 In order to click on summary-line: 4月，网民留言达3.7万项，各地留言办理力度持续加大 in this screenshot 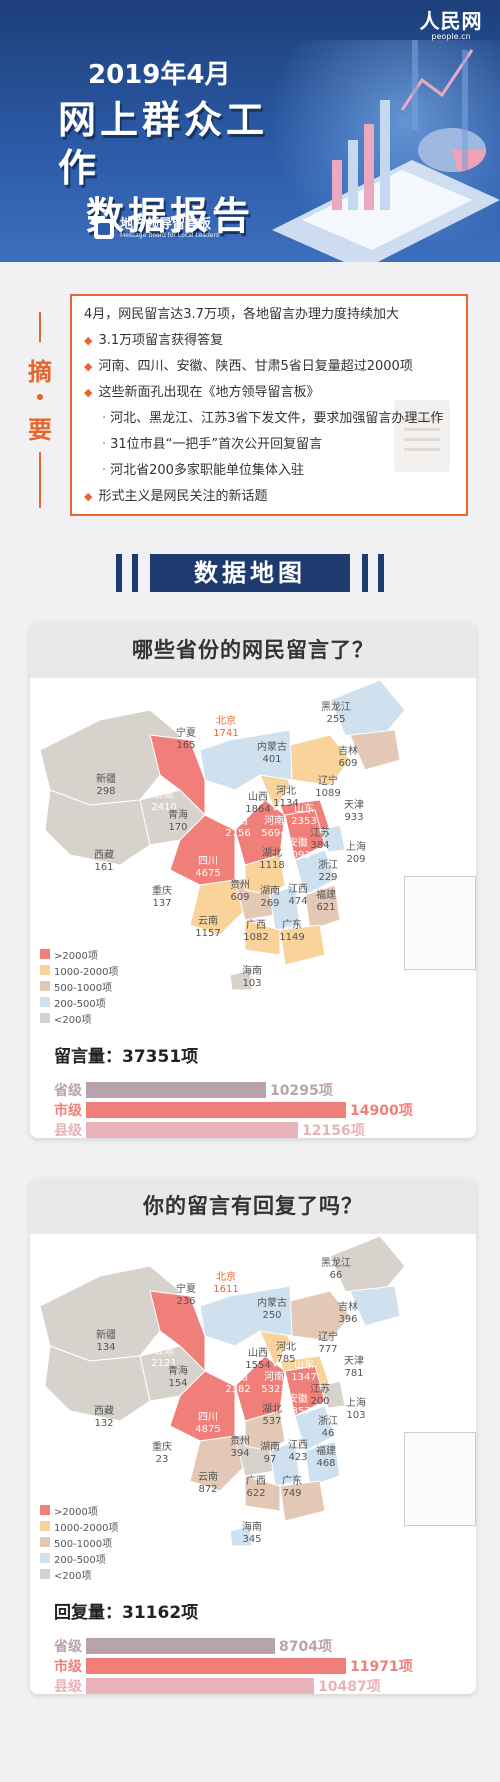, I will do `click(274, 315)`.